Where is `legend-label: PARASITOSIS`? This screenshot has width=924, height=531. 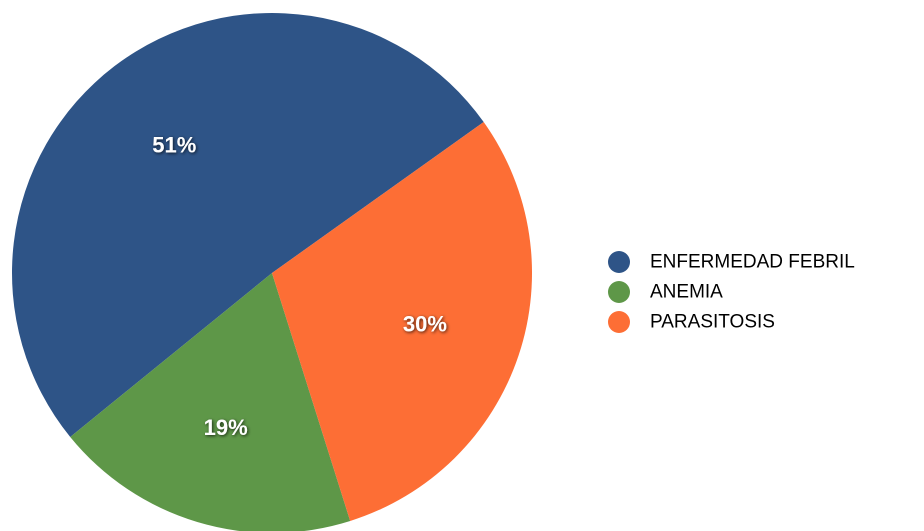 legend-label: PARASITOSIS is located at coordinates (712, 322).